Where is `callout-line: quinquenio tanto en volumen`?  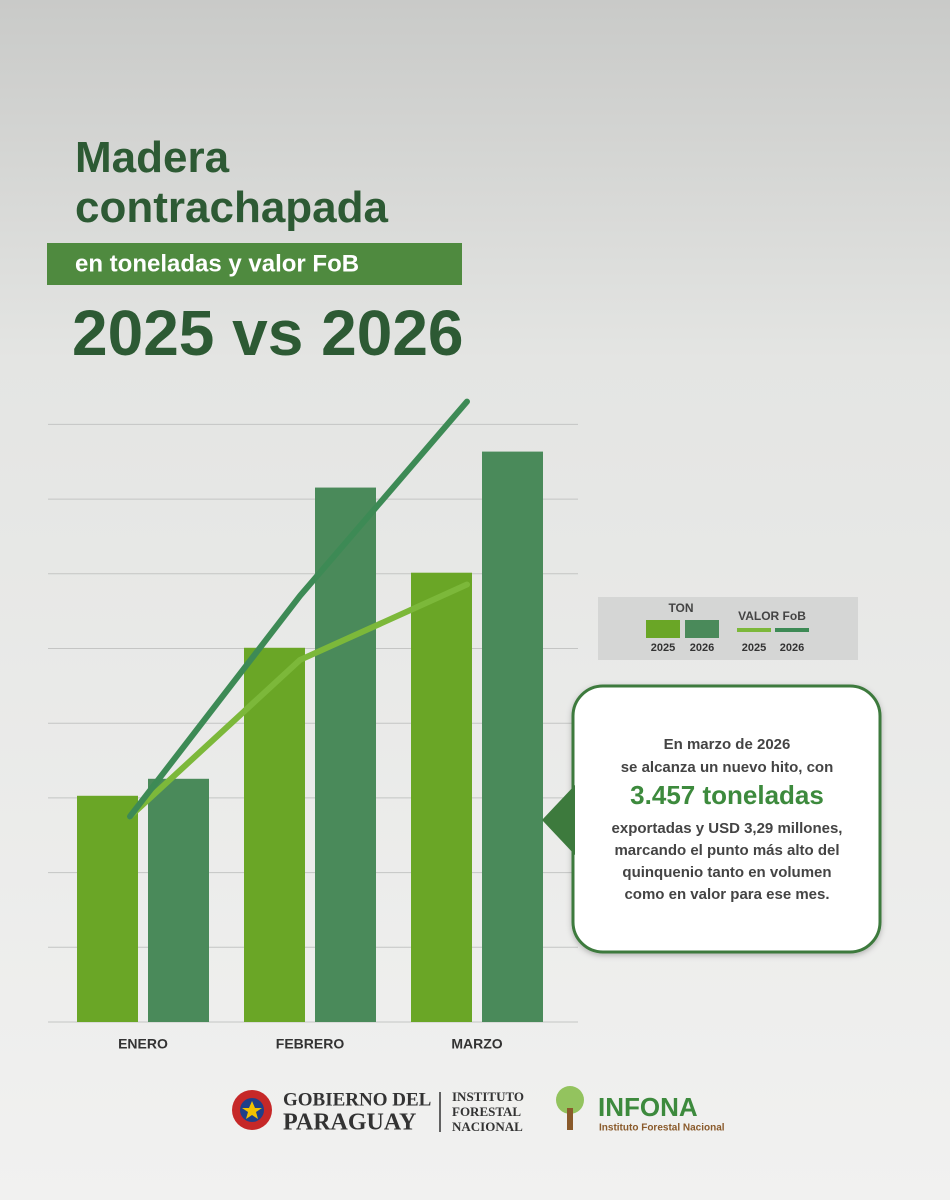 callout-line: quinquenio tanto en volumen is located at coordinates (726, 872).